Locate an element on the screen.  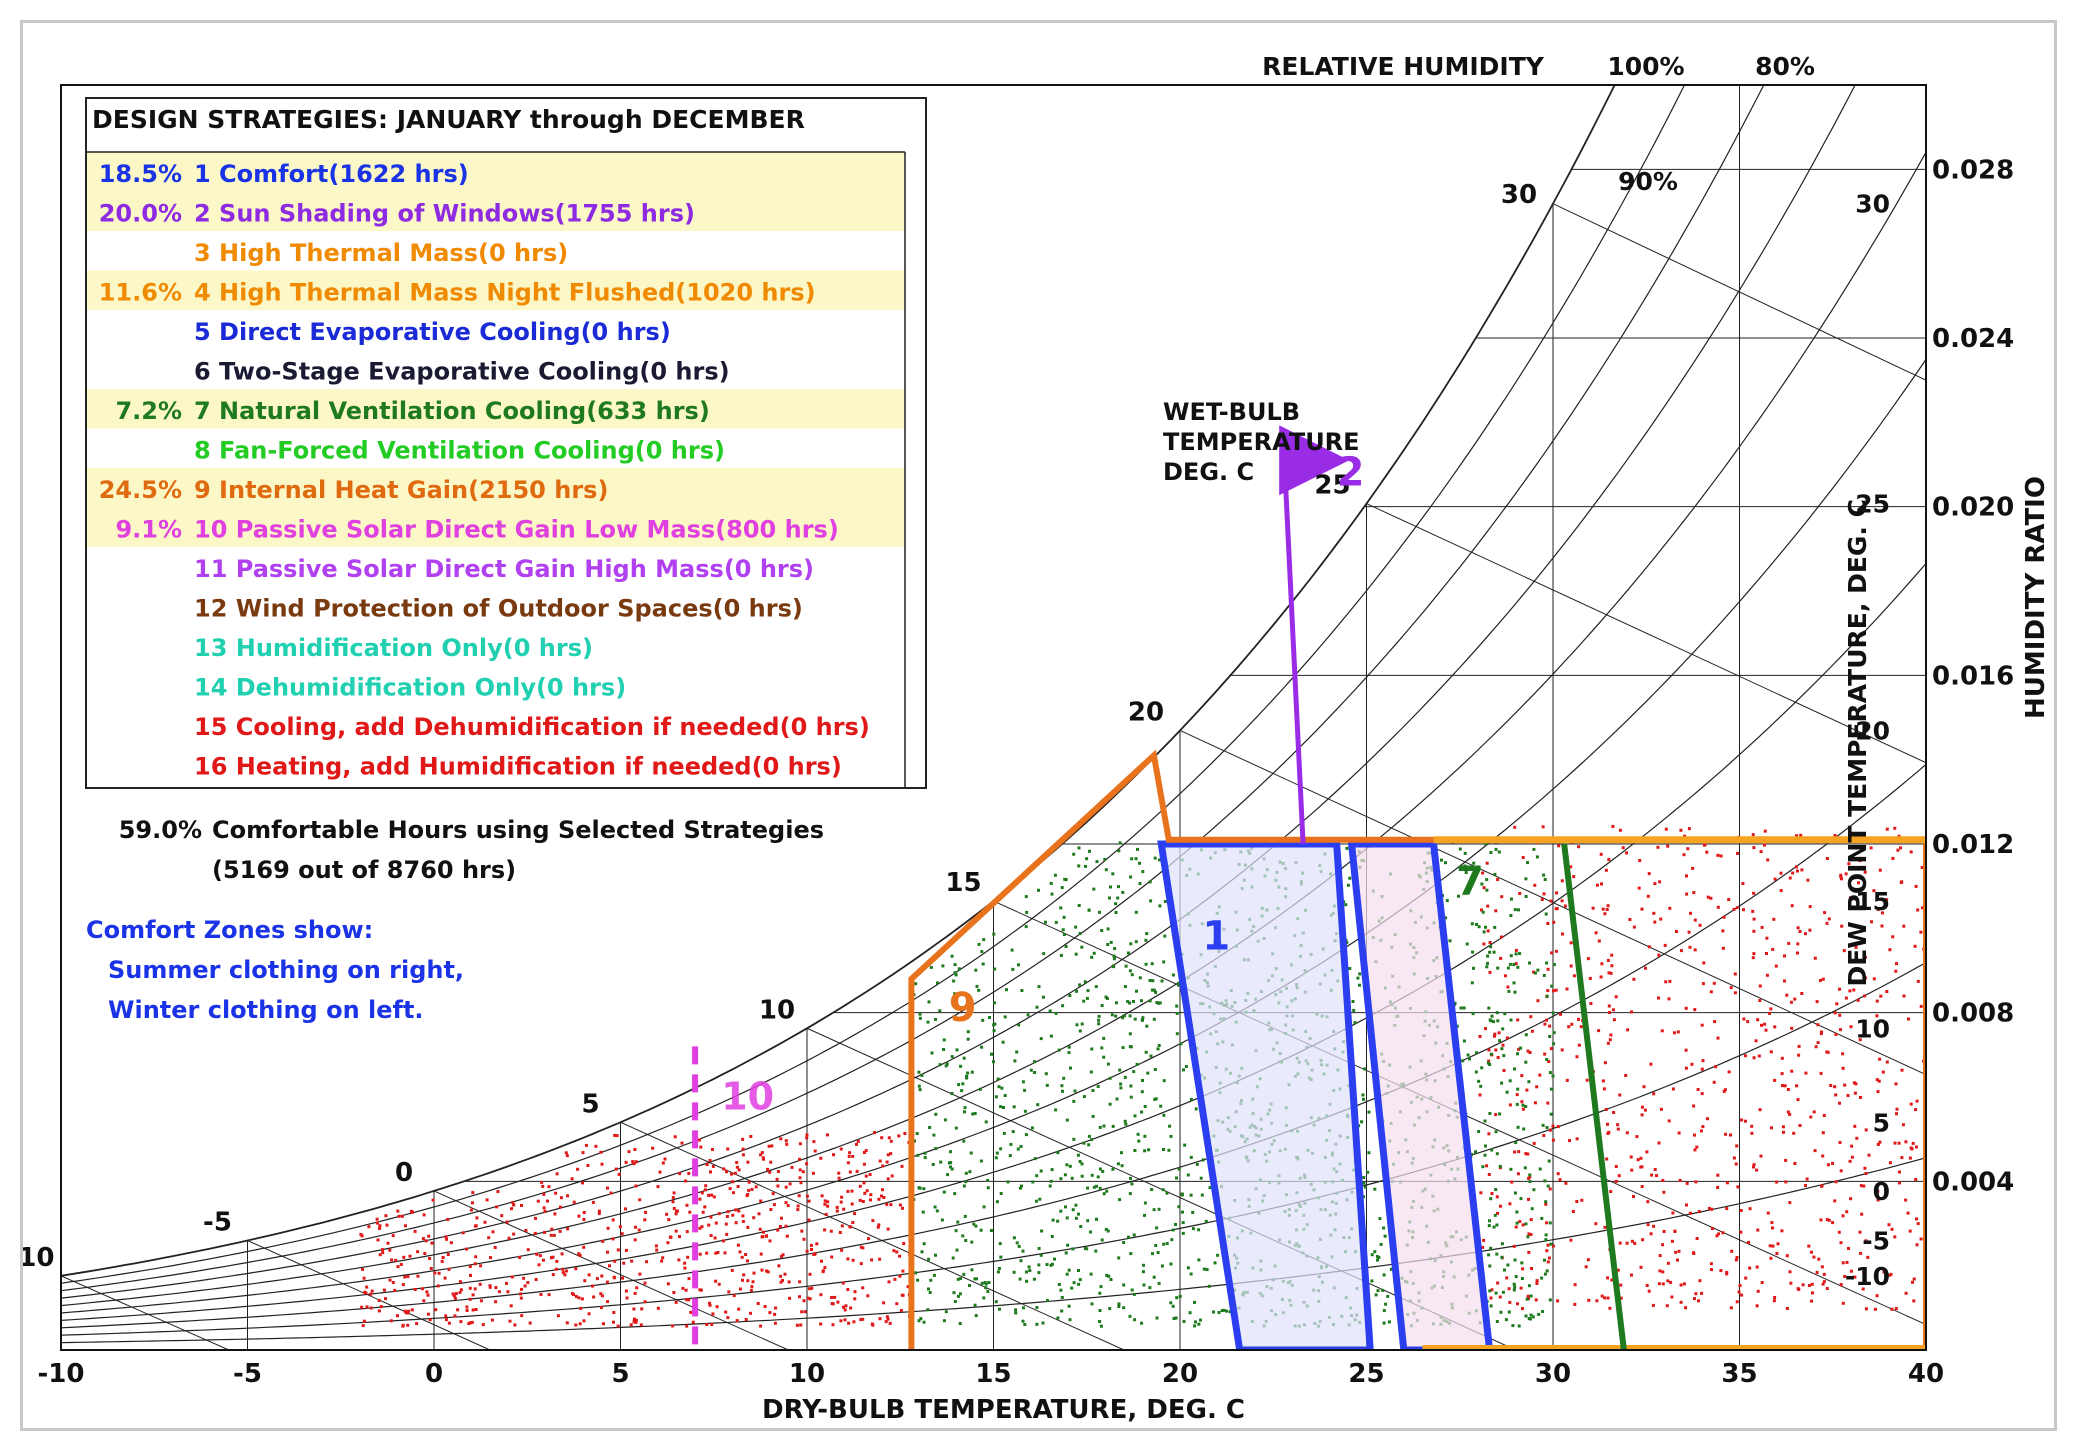
y-tick-label: 0.004 is located at coordinates (1973, 1182).